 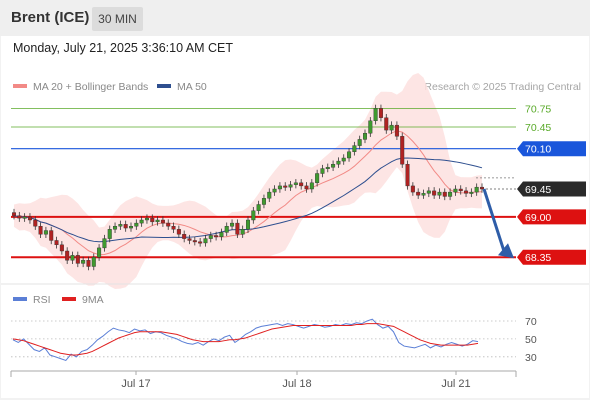 I want to click on datetime-label: Monday, July 21, 2025 3:36:10 AM CET, so click(x=123, y=48).